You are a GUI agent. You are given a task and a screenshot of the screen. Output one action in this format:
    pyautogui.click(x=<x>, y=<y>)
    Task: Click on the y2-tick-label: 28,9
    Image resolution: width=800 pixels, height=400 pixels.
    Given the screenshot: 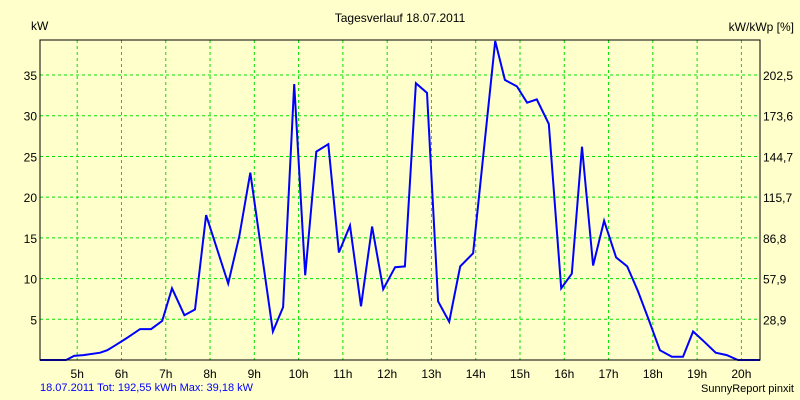 What is the action you would take?
    pyautogui.click(x=775, y=320)
    